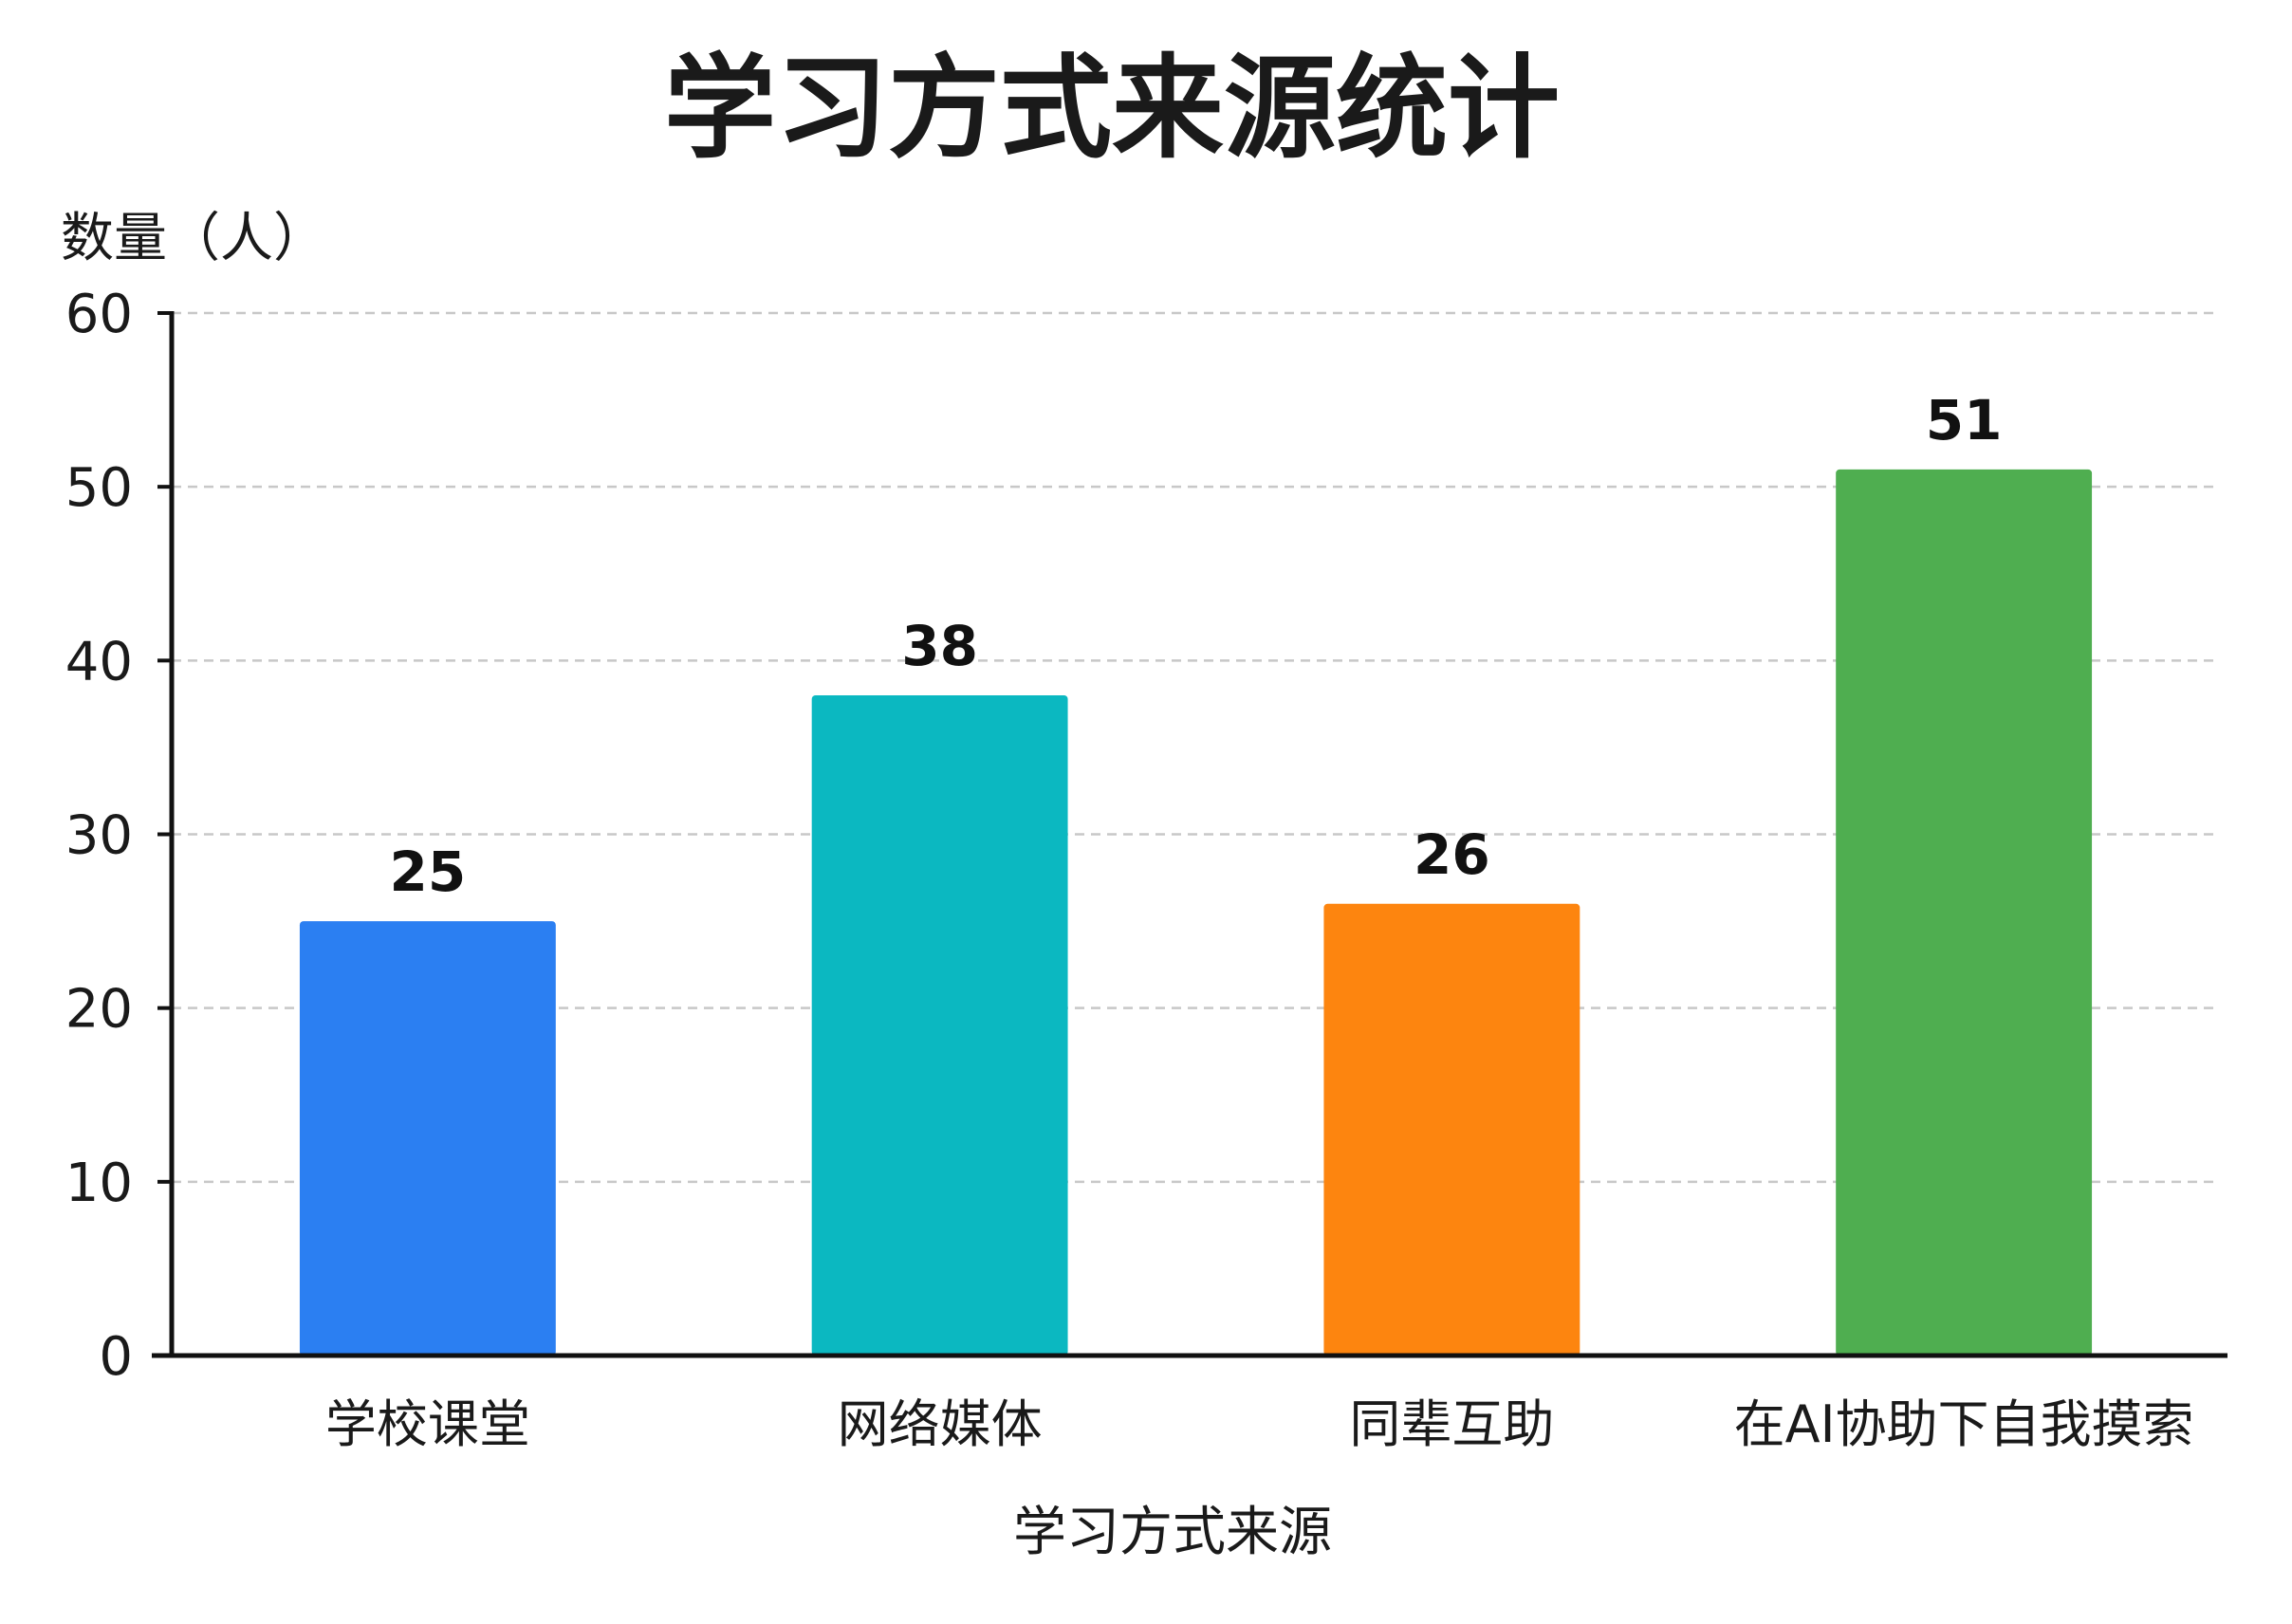  What do you see at coordinates (99, 1010) in the screenshot?
I see `y-tick-label: 20` at bounding box center [99, 1010].